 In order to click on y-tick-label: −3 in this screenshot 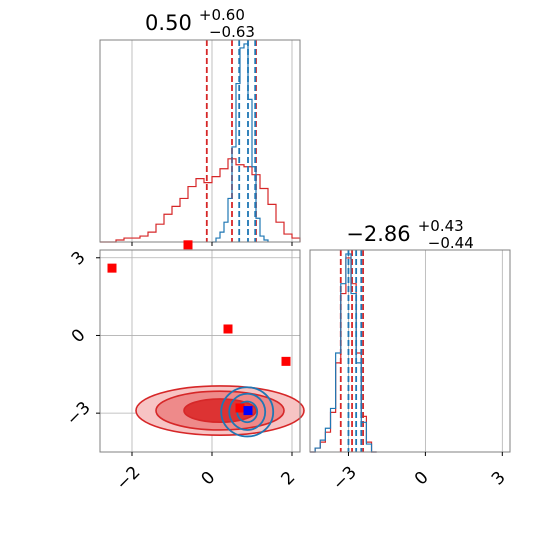, I will do `click(79, 414)`.